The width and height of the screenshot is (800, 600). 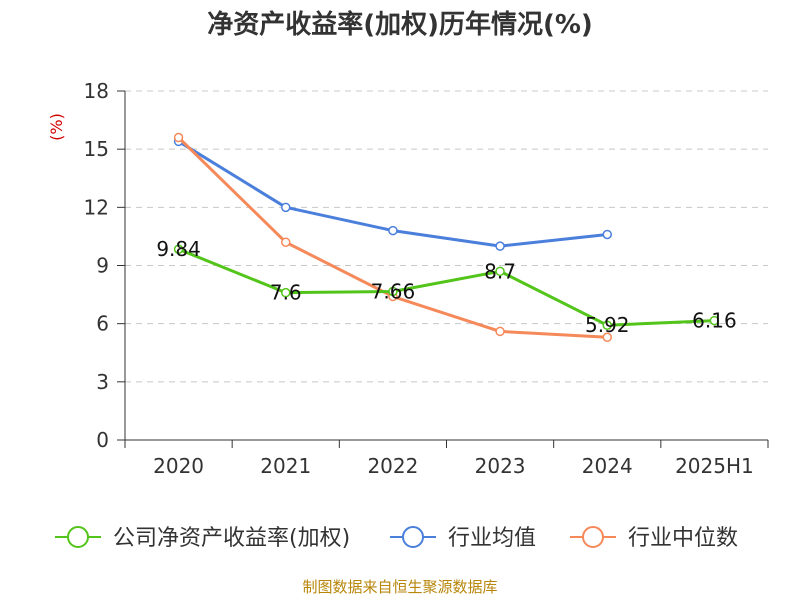 I want to click on data-label: 5.92, so click(x=607, y=325).